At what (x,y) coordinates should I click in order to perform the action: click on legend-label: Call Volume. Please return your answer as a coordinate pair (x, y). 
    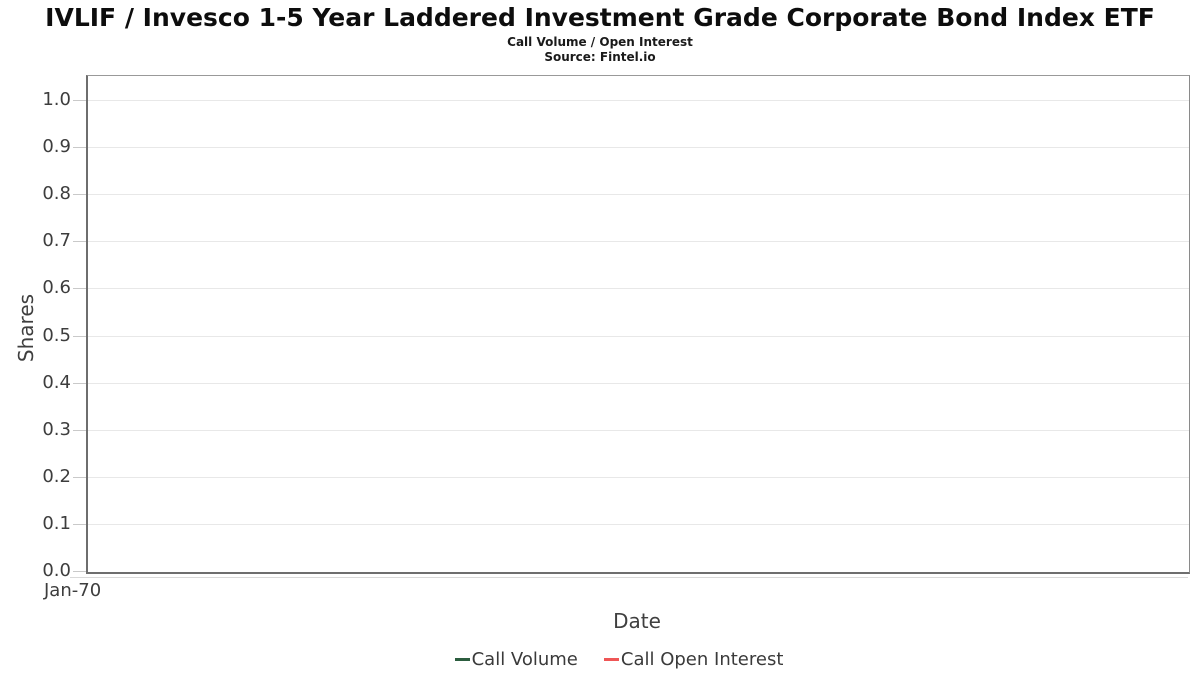
    Looking at the image, I should click on (524, 659).